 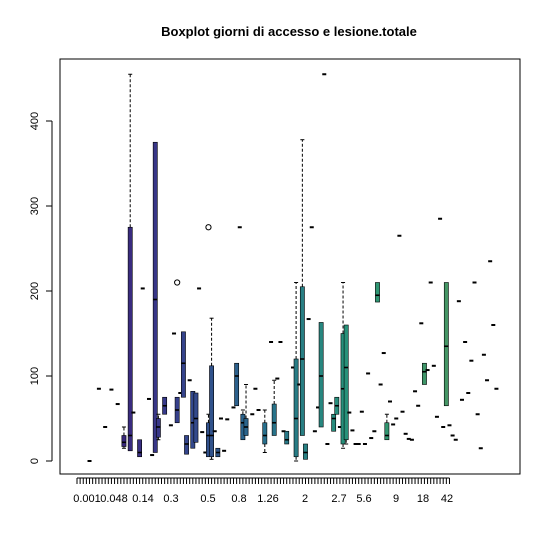 What do you see at coordinates (423, 499) in the screenshot?
I see `x-tick-label: 18` at bounding box center [423, 499].